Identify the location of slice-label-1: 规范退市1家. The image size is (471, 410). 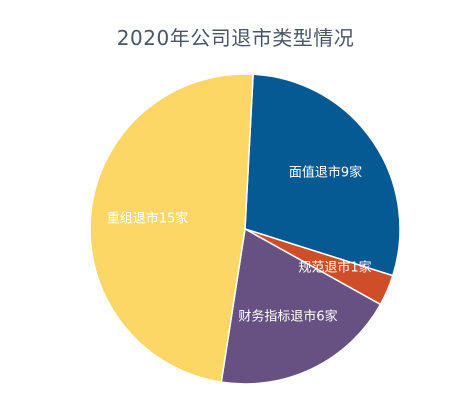
(334, 267).